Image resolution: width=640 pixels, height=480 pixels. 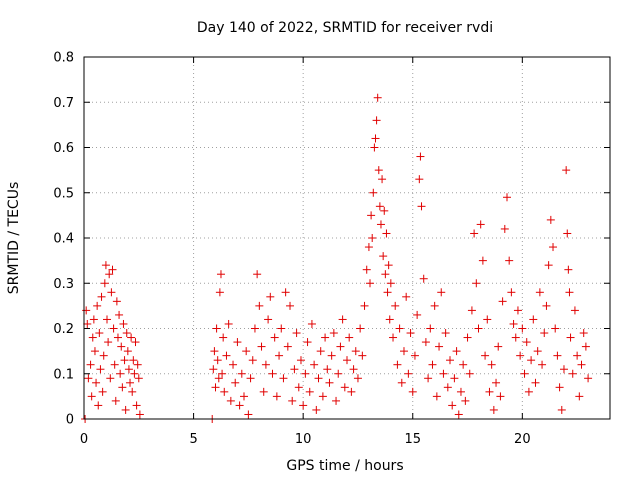 What do you see at coordinates (303, 439) in the screenshot?
I see `x-tick-label: 10` at bounding box center [303, 439].